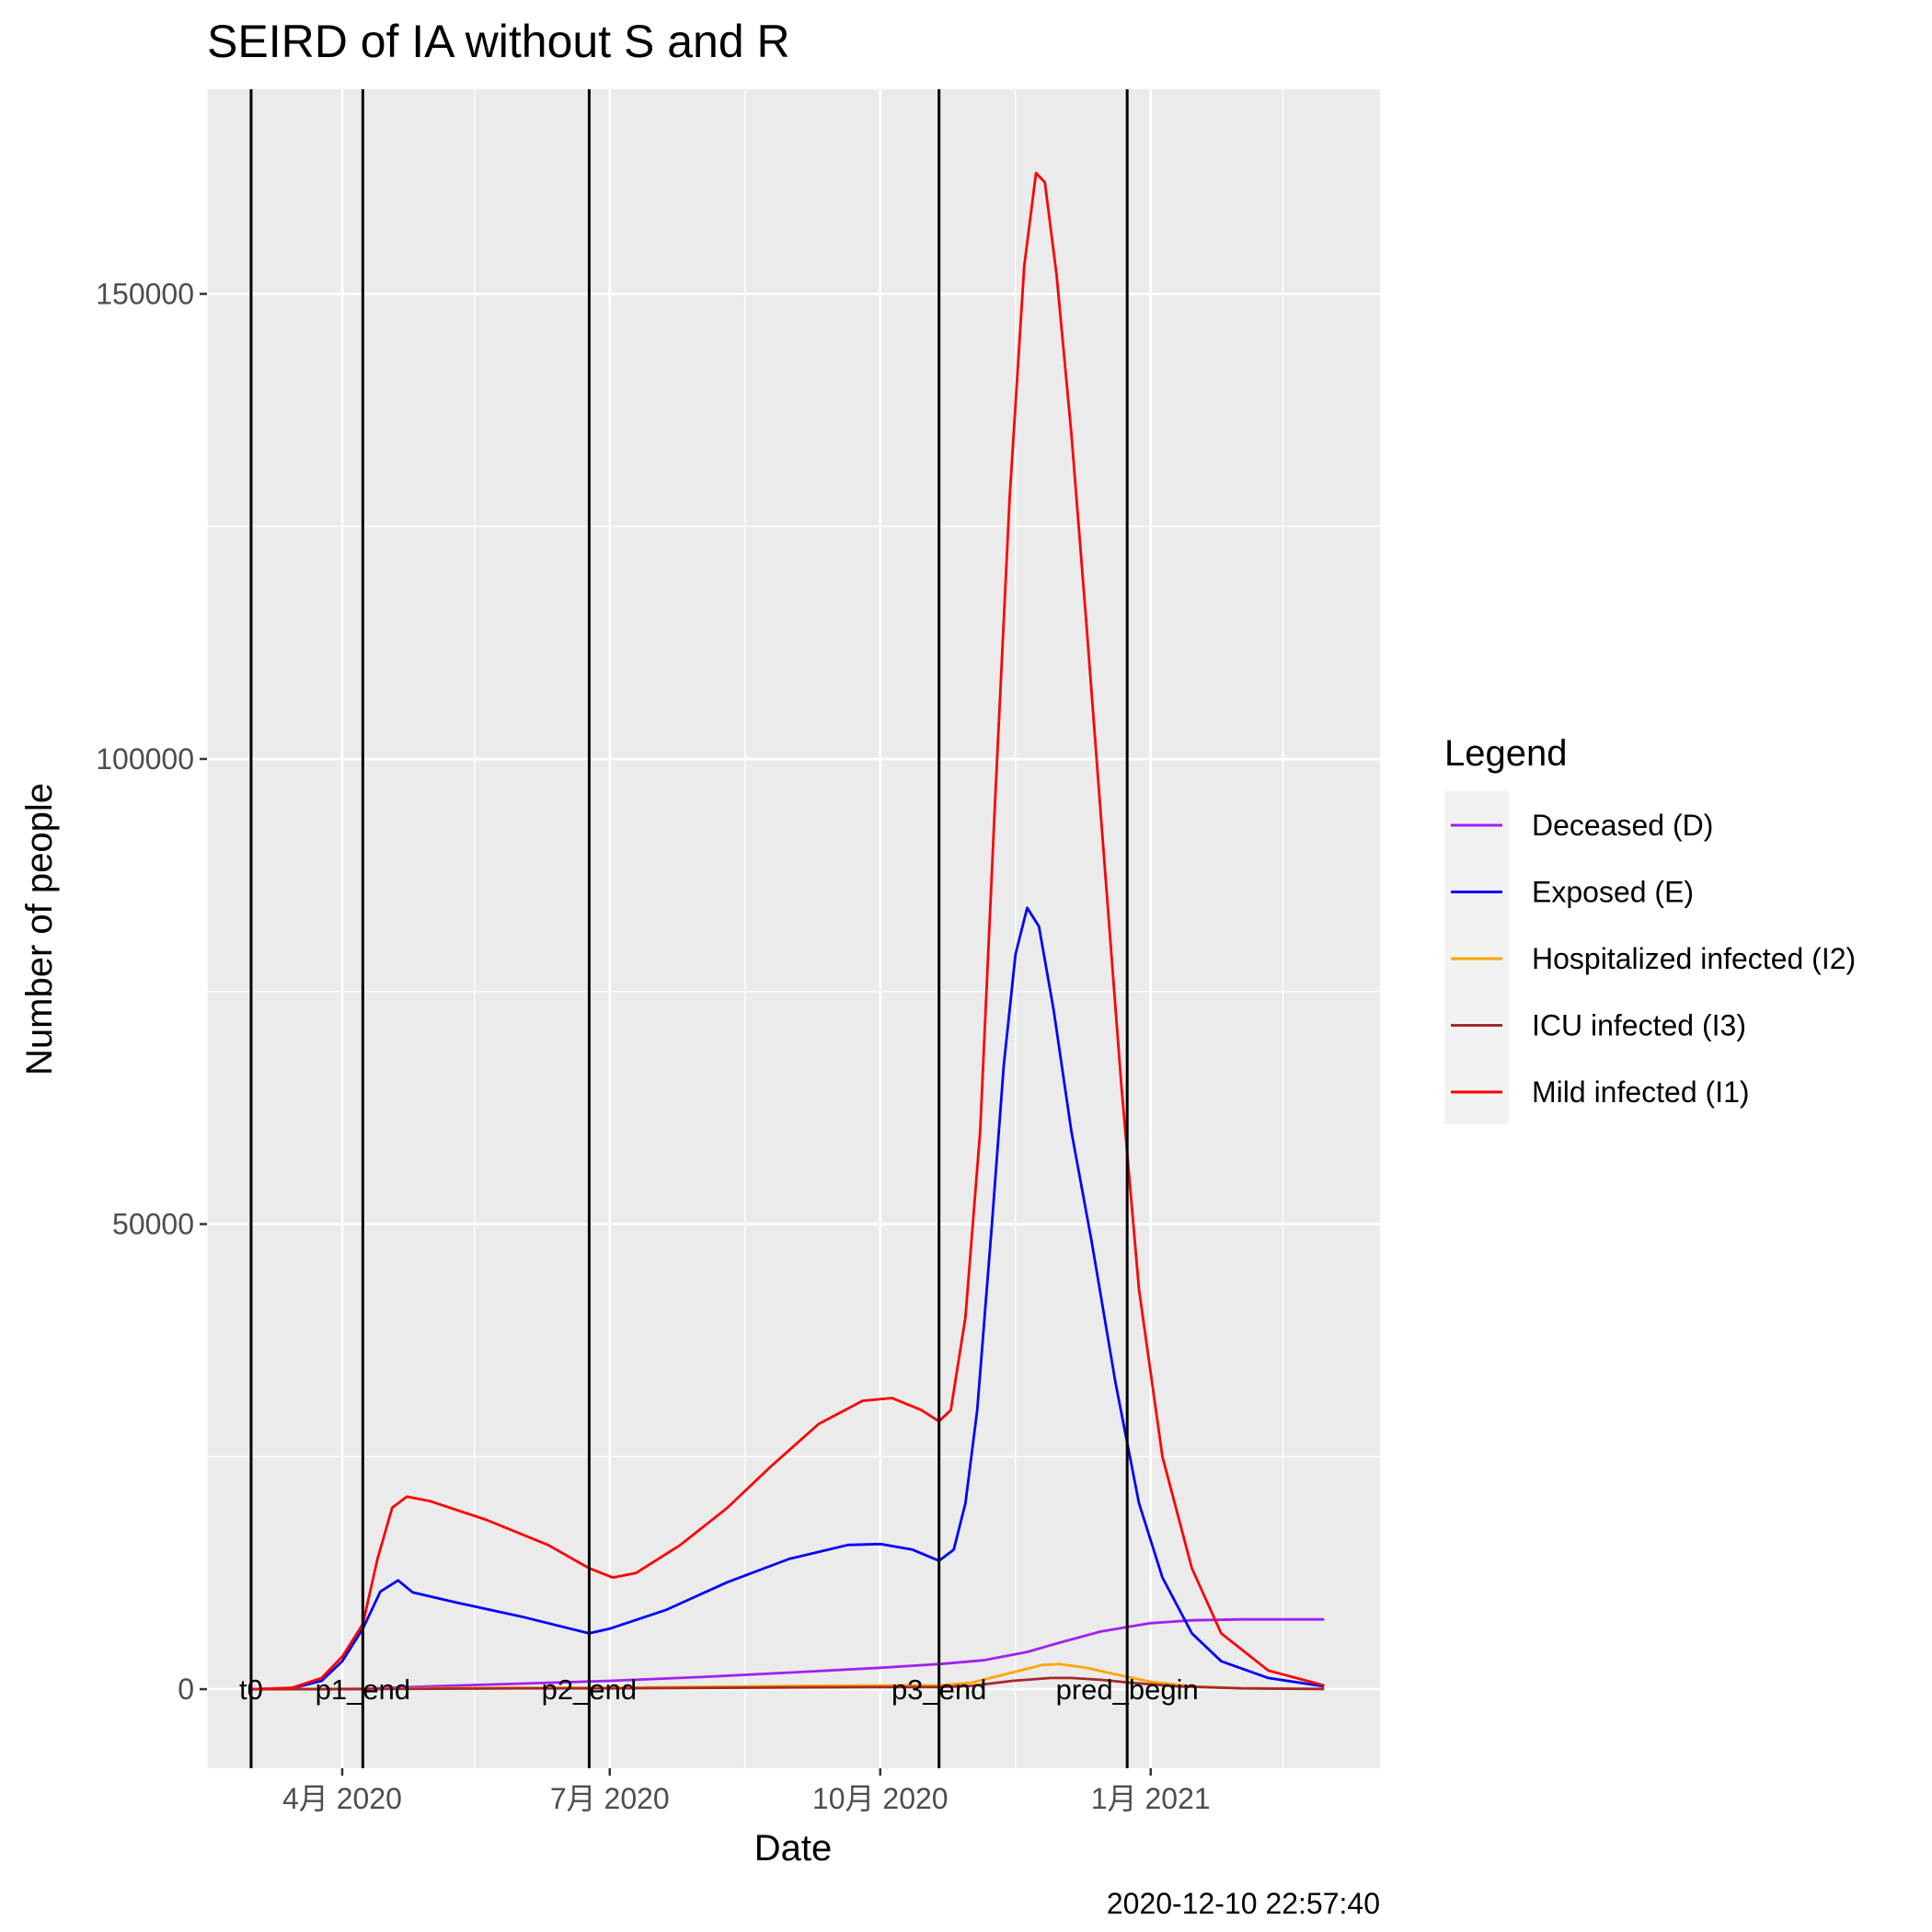 This screenshot has width=1932, height=1932. Describe the element at coordinates (880, 1798) in the screenshot. I see `x-tick-label: 10月 2020` at that location.